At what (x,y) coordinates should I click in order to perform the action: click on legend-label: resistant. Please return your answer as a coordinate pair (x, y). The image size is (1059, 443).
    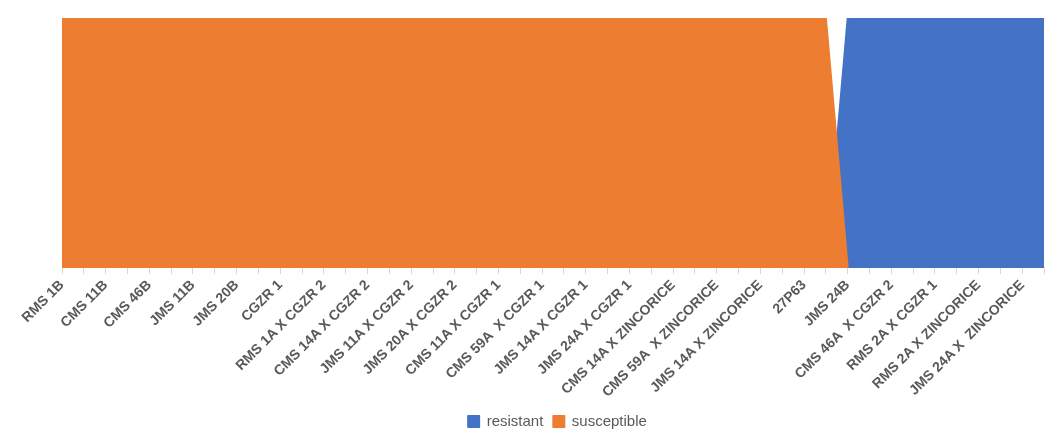
    Looking at the image, I should click on (515, 420).